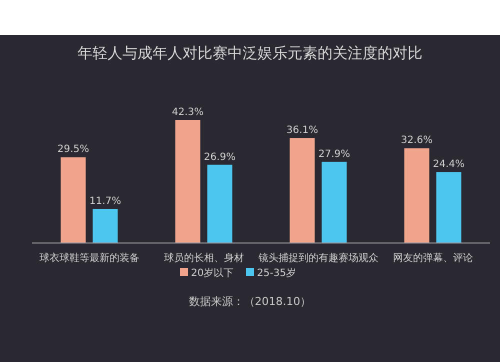 Image resolution: width=500 pixels, height=362 pixels. I want to click on data-label: 26.9%, so click(220, 157).